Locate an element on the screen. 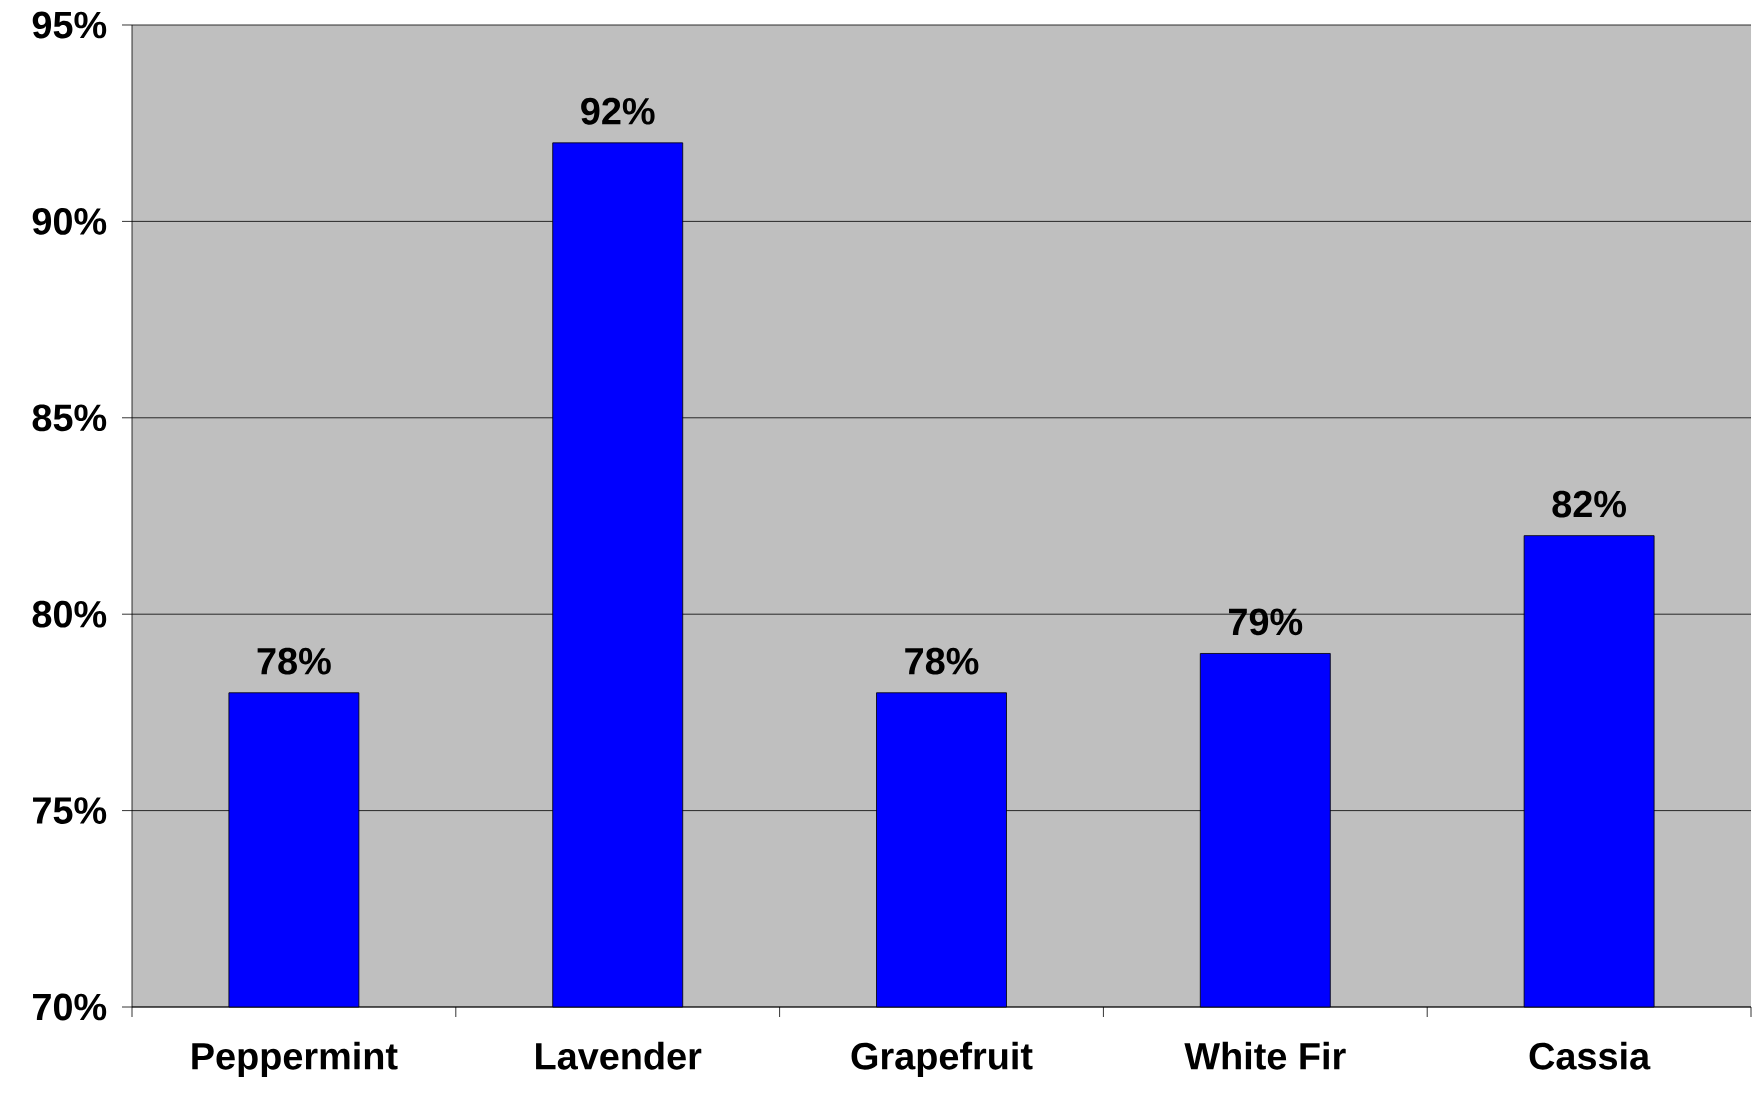 The width and height of the screenshot is (1760, 1096). y-tick-label: 90% is located at coordinates (69, 221).